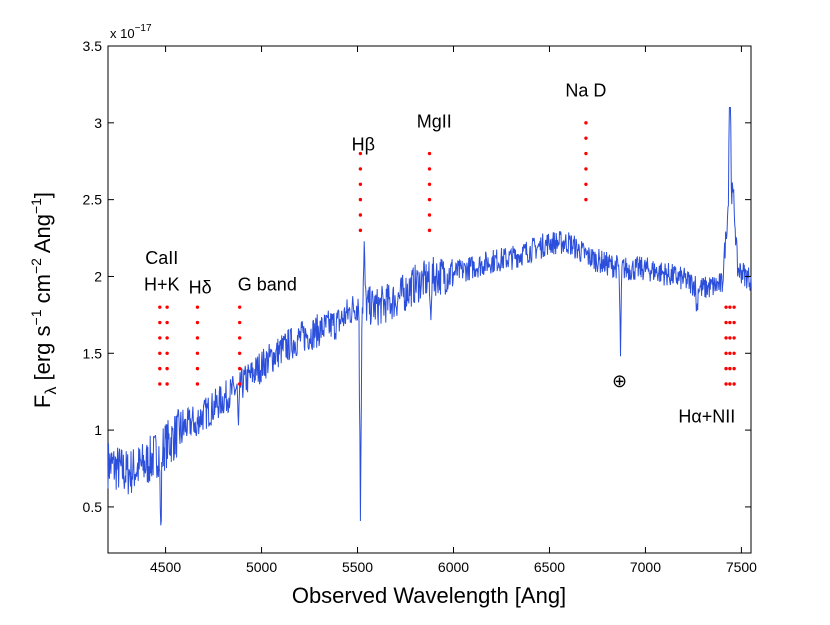 The image size is (830, 625). Describe the element at coordinates (357, 567) in the screenshot. I see `x-tick-label: 5500` at that location.